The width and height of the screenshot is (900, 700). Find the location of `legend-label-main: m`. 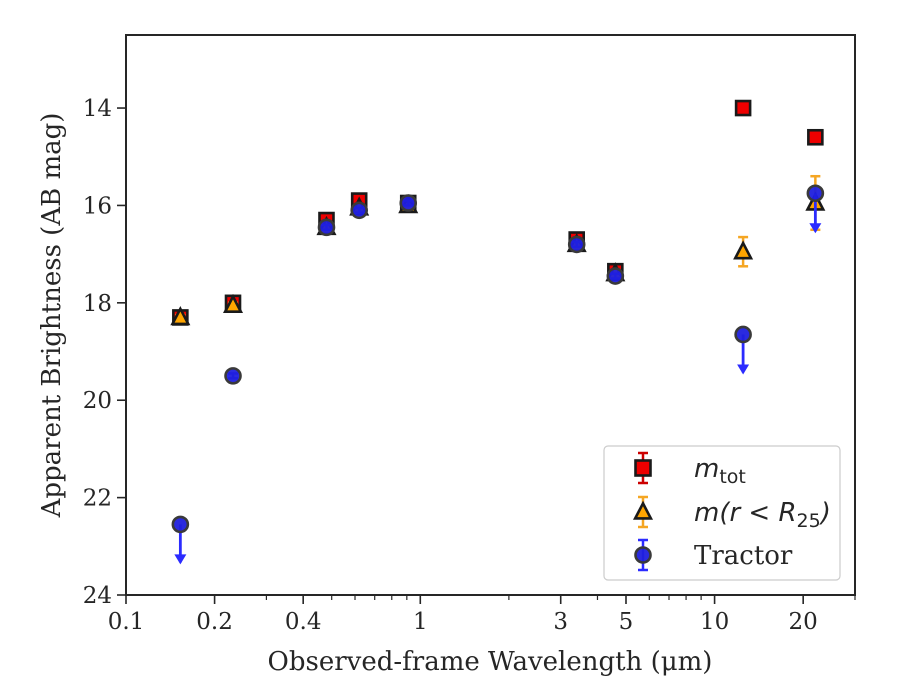

legend-label-main: m is located at coordinates (706, 469).